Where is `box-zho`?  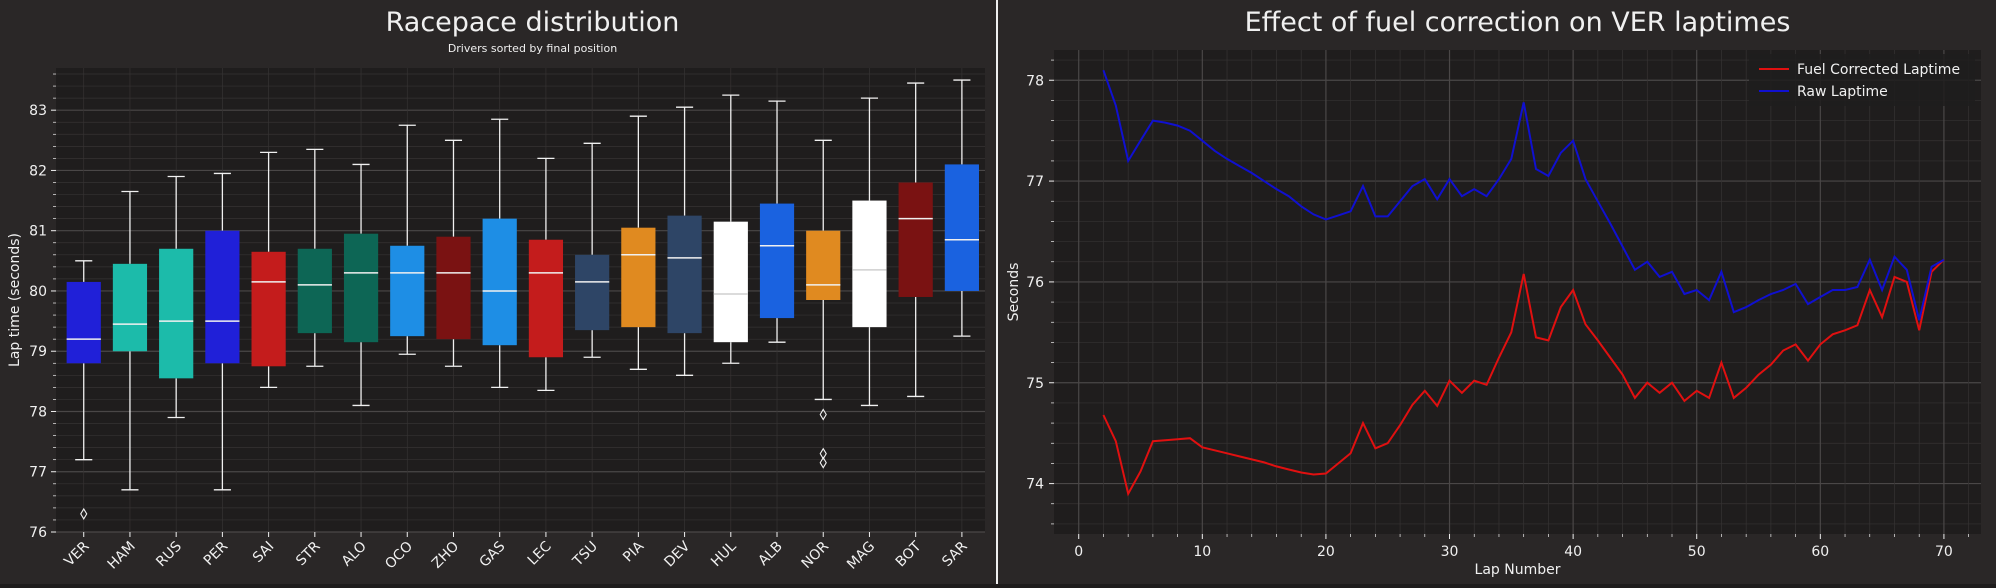 box-zho is located at coordinates (453, 253).